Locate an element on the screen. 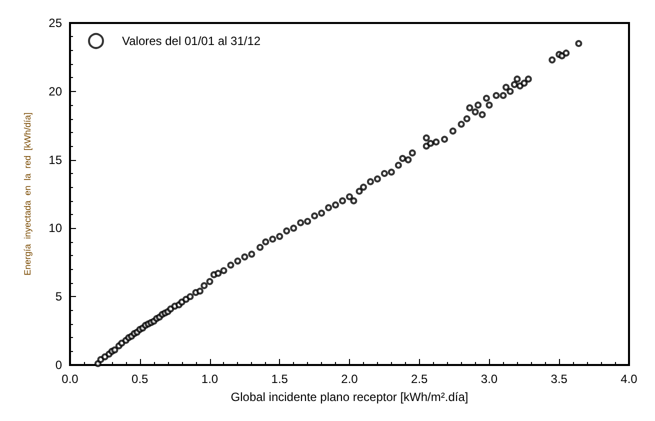 This screenshot has width=655, height=421. x-tick-label: 3.5 is located at coordinates (559, 379).